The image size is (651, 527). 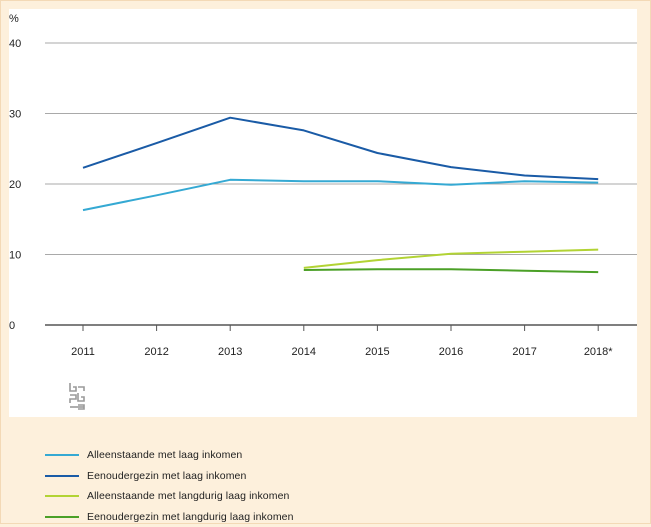 What do you see at coordinates (77, 396) in the screenshot?
I see `cbs-logo-icon` at bounding box center [77, 396].